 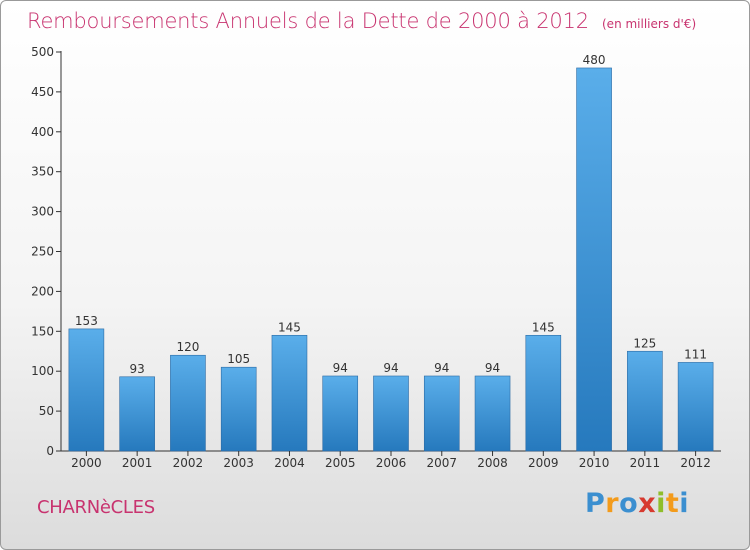 What do you see at coordinates (42, 52) in the screenshot?
I see `y-tick-label: 500` at bounding box center [42, 52].